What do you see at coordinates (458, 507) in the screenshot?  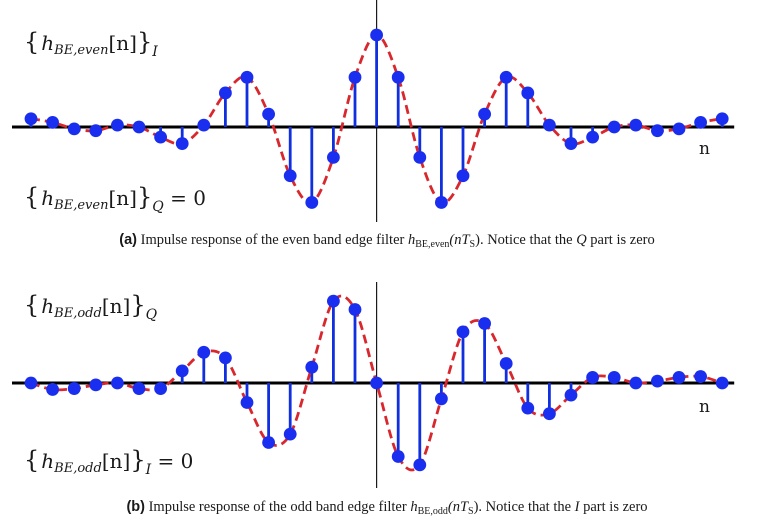 I see `caption-b-arg: (nT` at bounding box center [458, 507].